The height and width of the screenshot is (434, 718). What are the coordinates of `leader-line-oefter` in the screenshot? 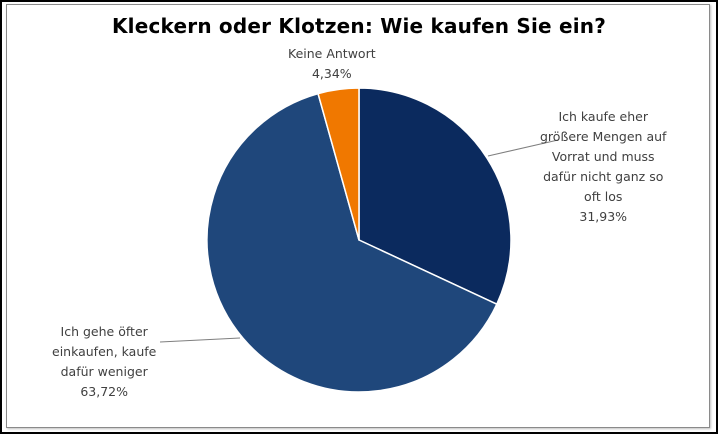 It's located at (200, 340).